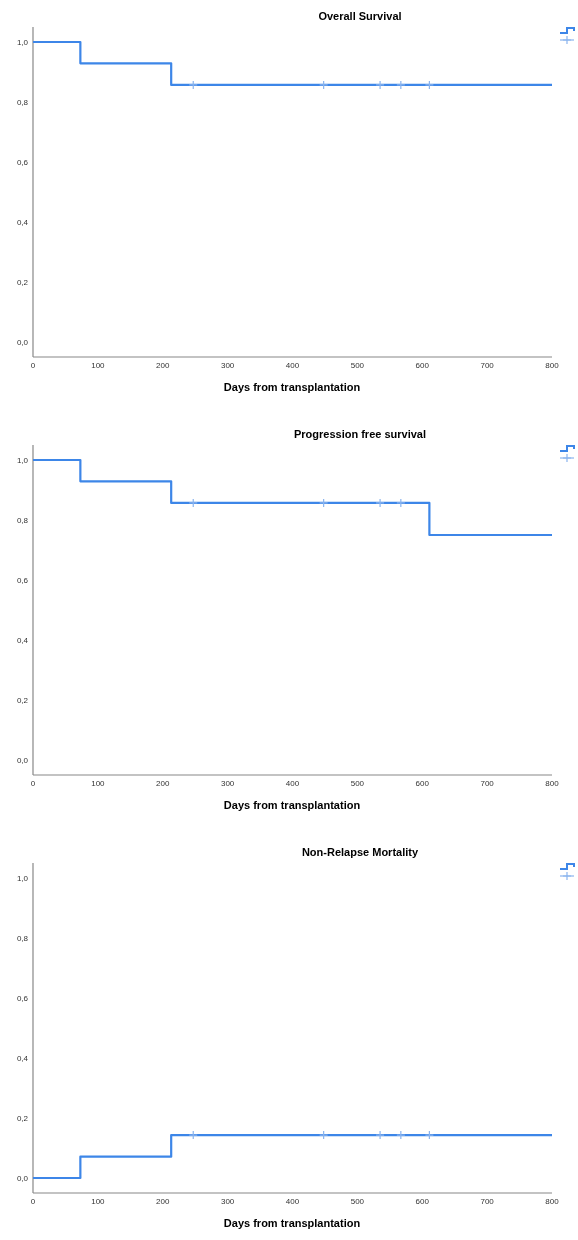 The image size is (578, 1240). I want to click on chart-title: Overall Survival, so click(360, 16).